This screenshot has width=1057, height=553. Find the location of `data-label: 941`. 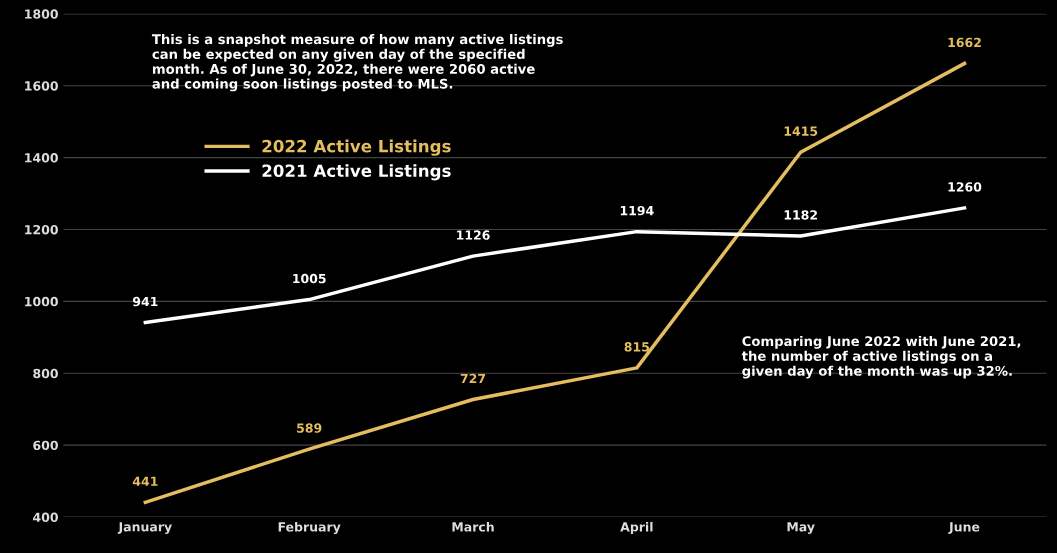

data-label: 941 is located at coordinates (145, 301).